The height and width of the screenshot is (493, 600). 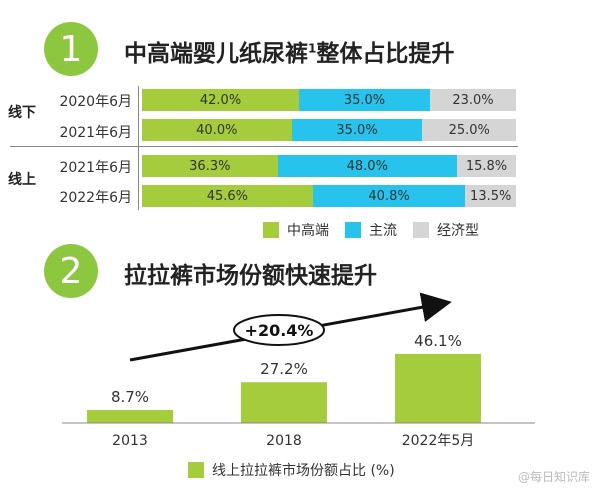 What do you see at coordinates (250, 276) in the screenshot?
I see `section-title-2: 拉拉裤市场份额快速提升` at bounding box center [250, 276].